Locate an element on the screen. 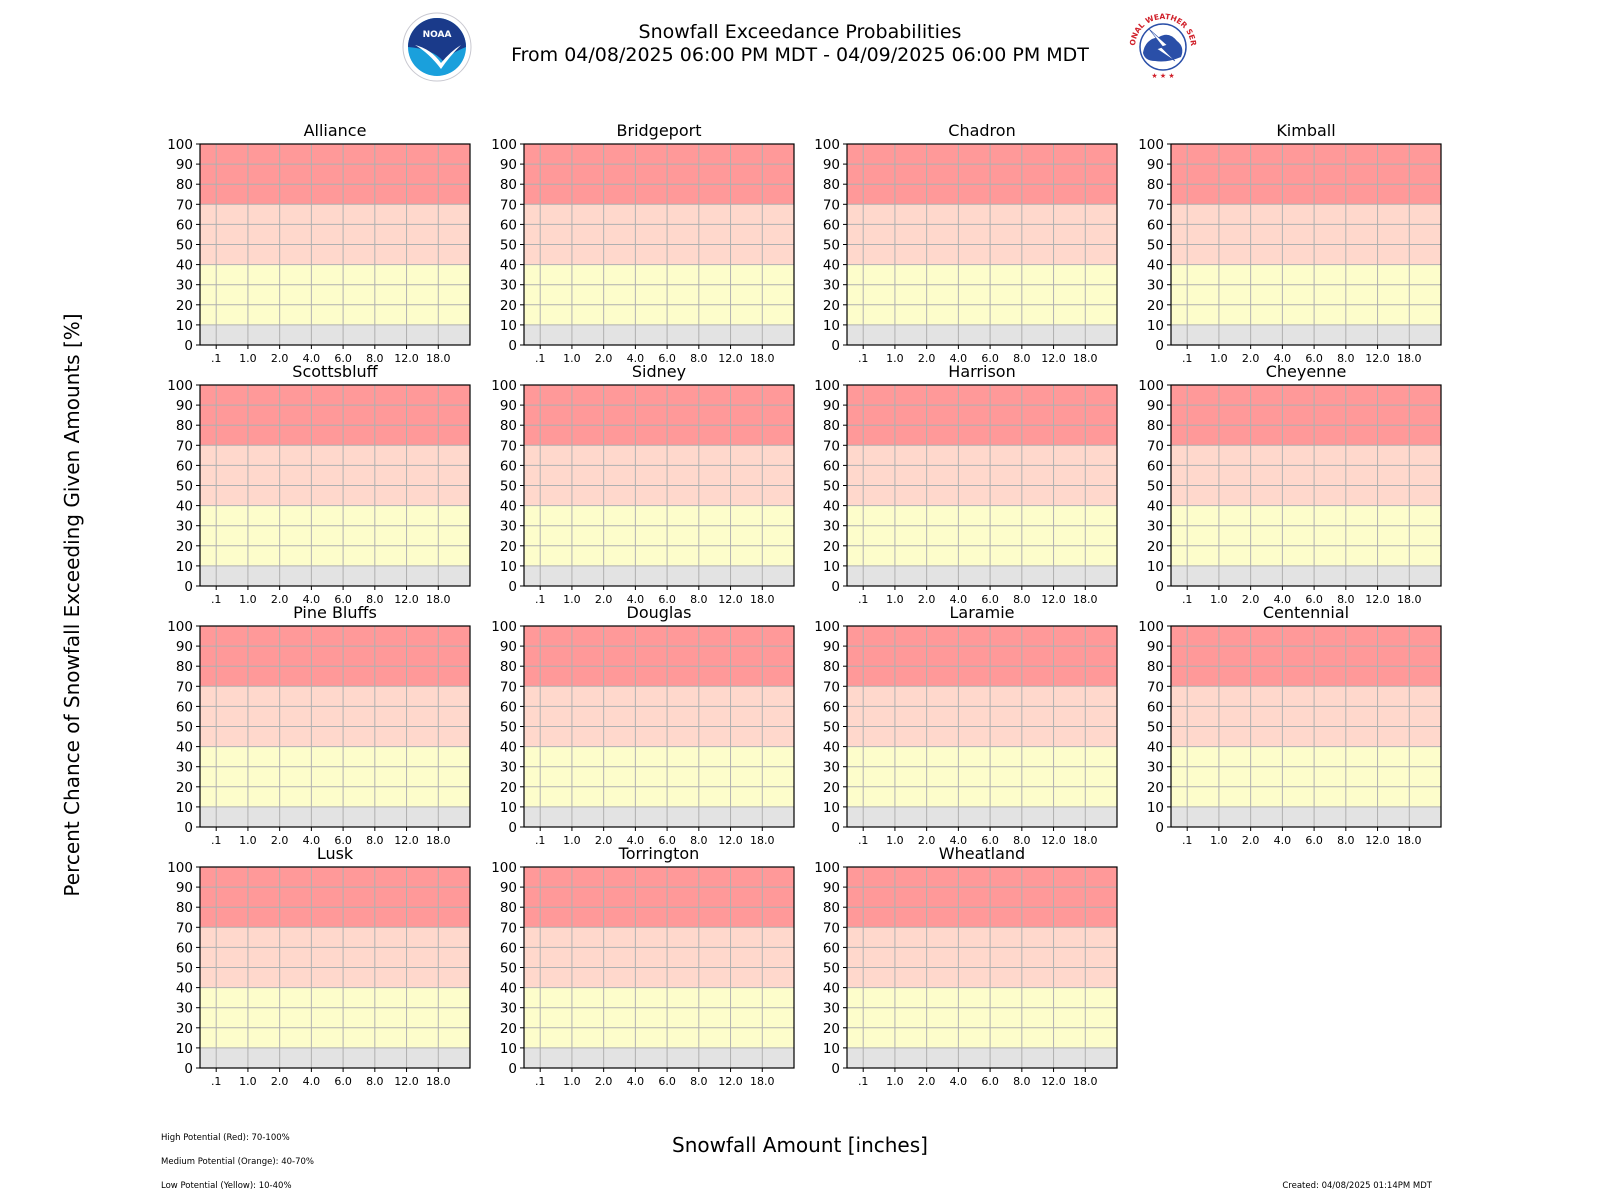  legend-note-medium: Medium Potential (Orange): 40-70% is located at coordinates (237, 1162).